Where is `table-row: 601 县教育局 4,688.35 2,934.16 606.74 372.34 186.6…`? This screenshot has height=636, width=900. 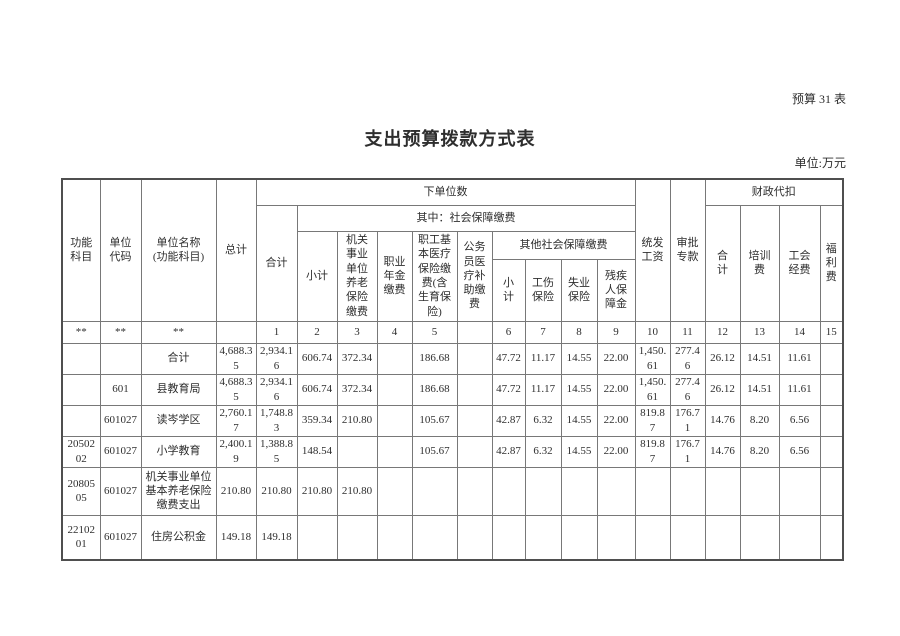 table-row: 601 县教育局 4,688.35 2,934.16 606.74 372.34 186.6… is located at coordinates (452, 389).